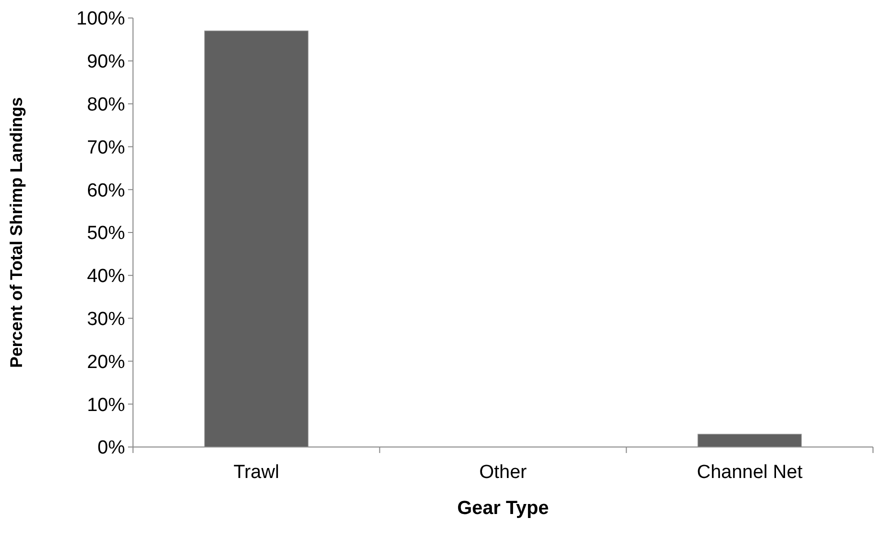  What do you see at coordinates (101, 19) in the screenshot?
I see `y-tick-label: 100%` at bounding box center [101, 19].